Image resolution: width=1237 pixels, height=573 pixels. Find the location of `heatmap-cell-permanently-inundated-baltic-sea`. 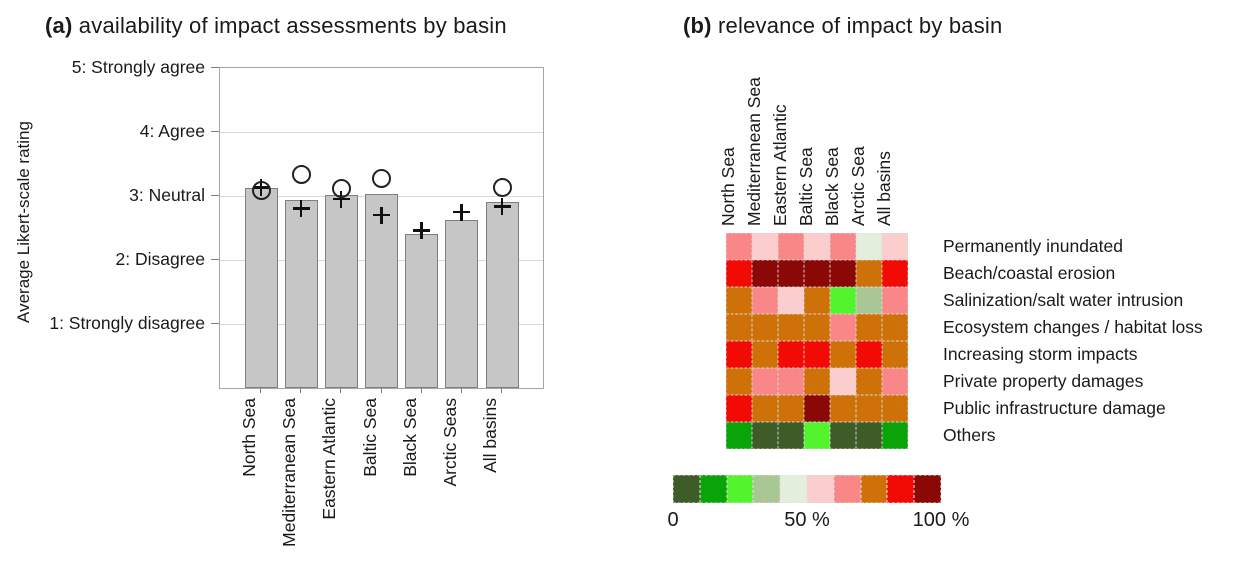

heatmap-cell-permanently-inundated-baltic-sea is located at coordinates (817, 246).